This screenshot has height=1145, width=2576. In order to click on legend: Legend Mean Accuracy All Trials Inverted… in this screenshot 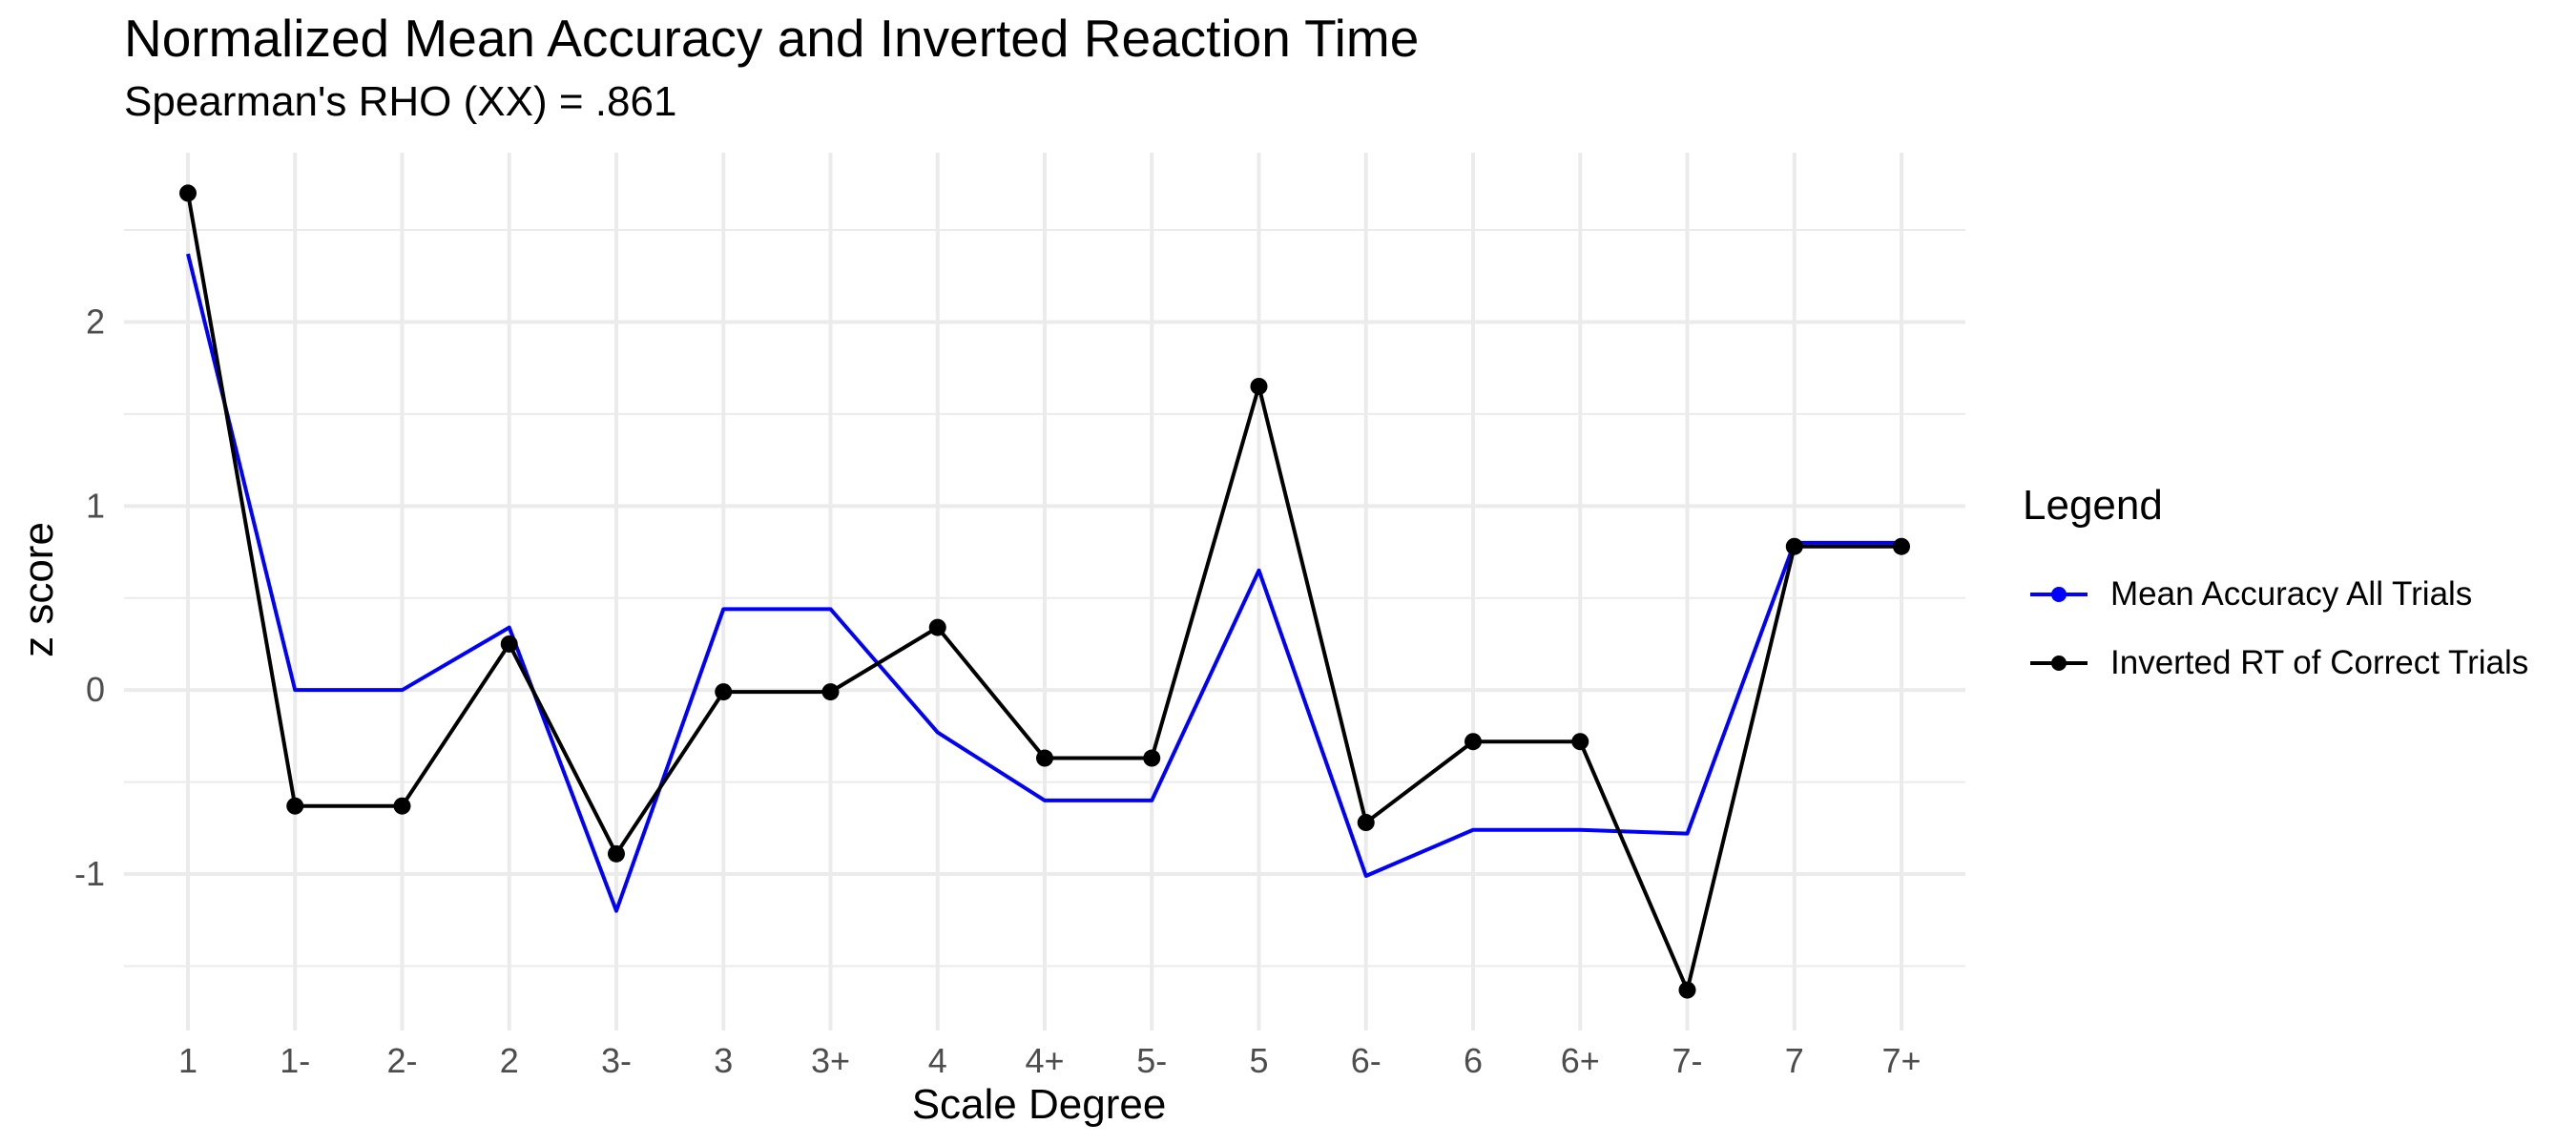, I will do `click(2275, 589)`.